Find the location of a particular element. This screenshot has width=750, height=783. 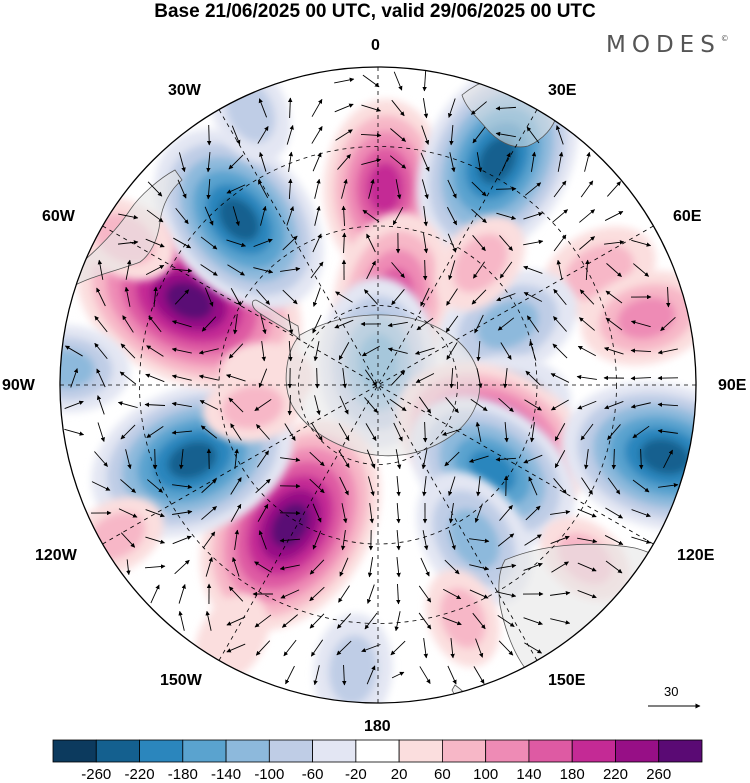

colorbar-tick-label: 180 is located at coordinates (572, 774).